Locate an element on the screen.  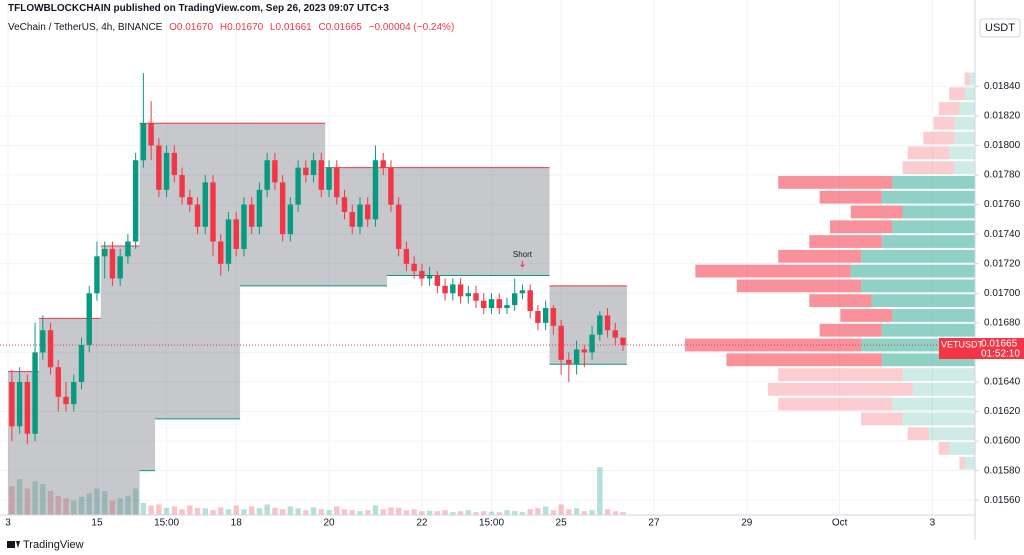
y-tick-label: 0.01800 is located at coordinates (1002, 145).